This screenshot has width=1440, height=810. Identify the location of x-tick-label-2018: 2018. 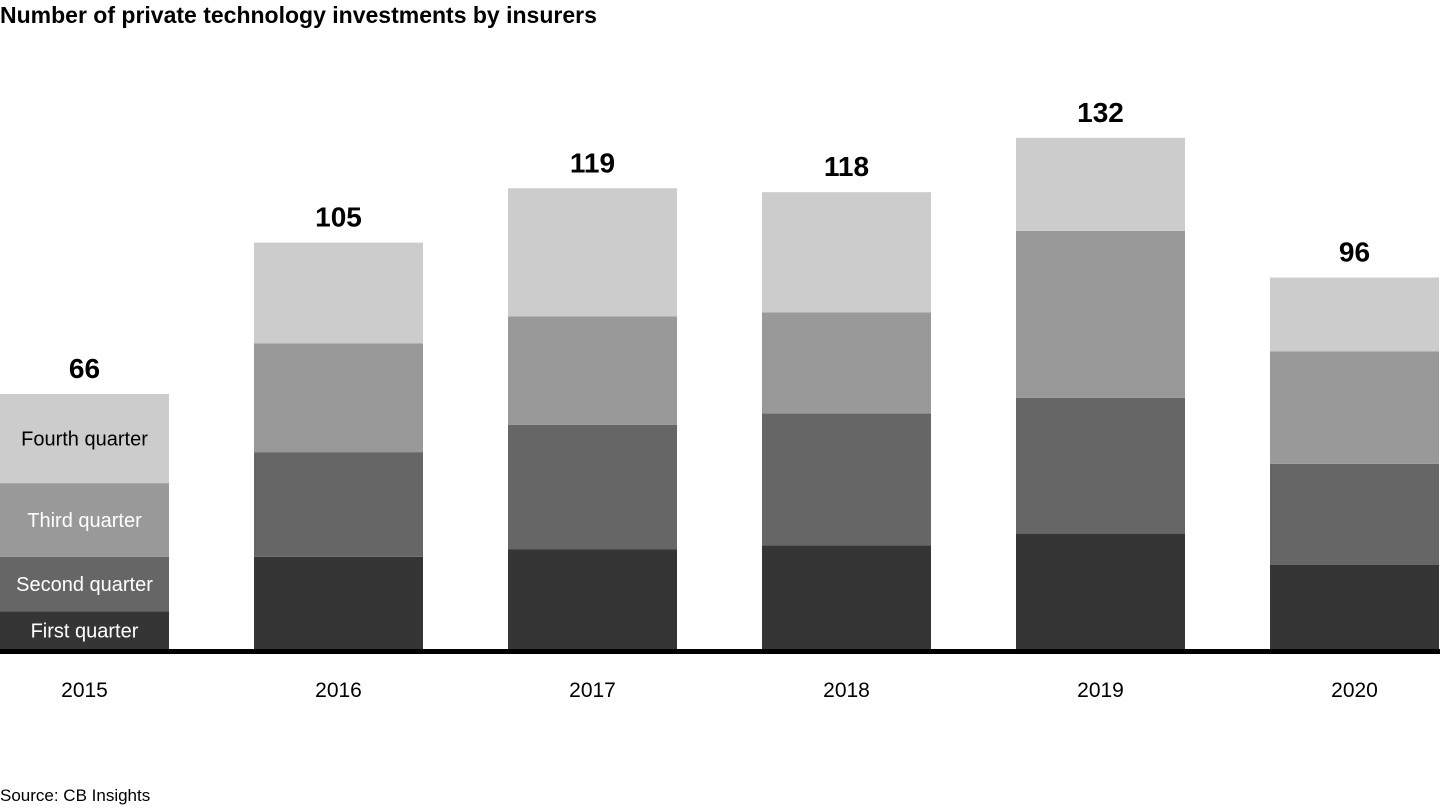
(846, 690).